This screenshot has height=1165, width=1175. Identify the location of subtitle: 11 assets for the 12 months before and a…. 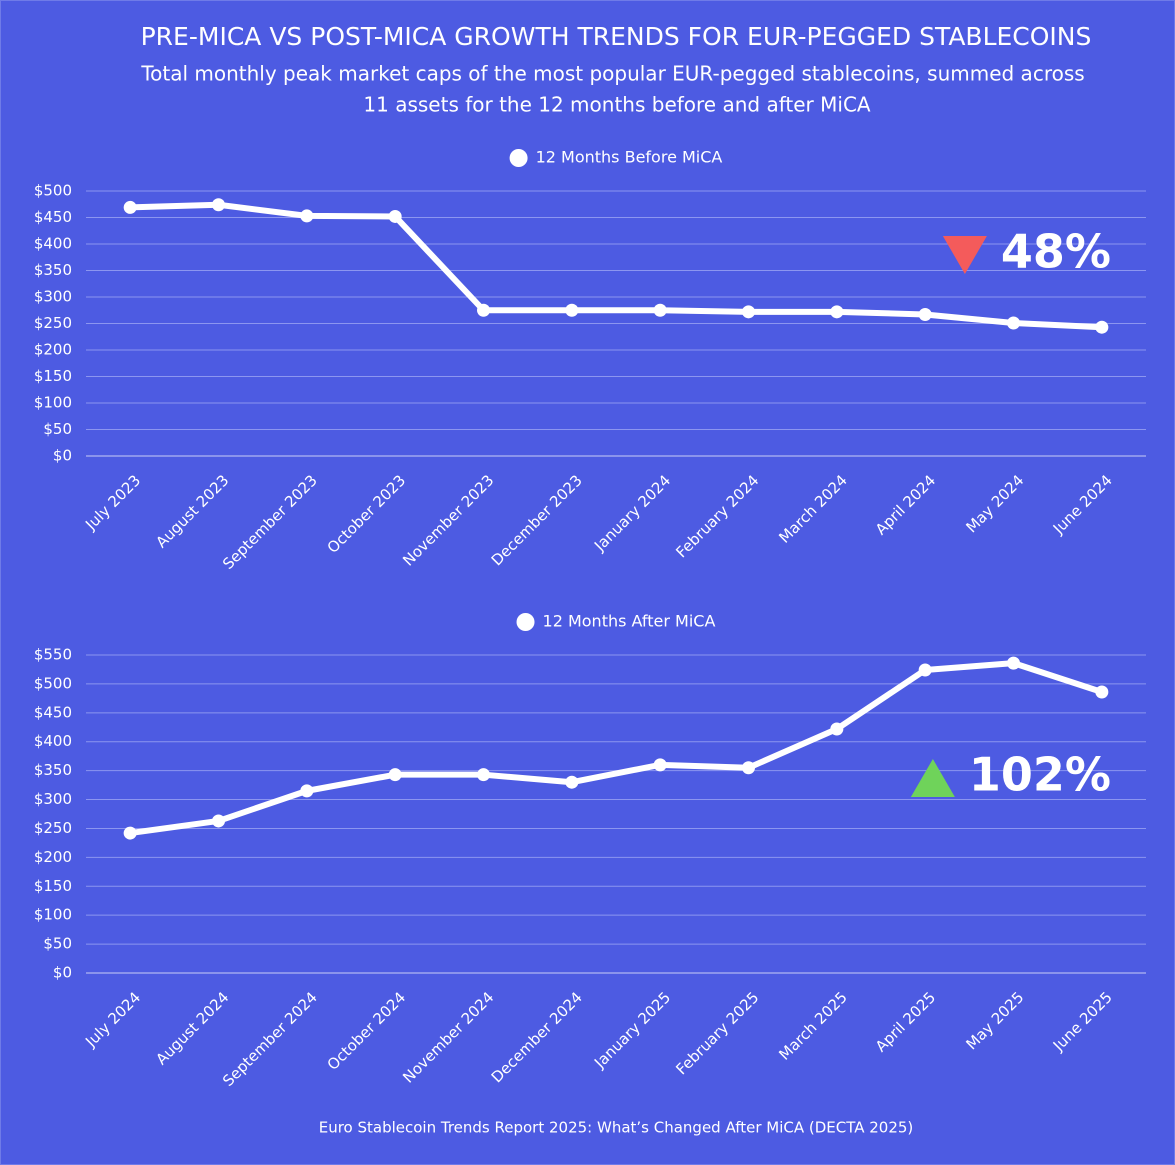
(617, 105).